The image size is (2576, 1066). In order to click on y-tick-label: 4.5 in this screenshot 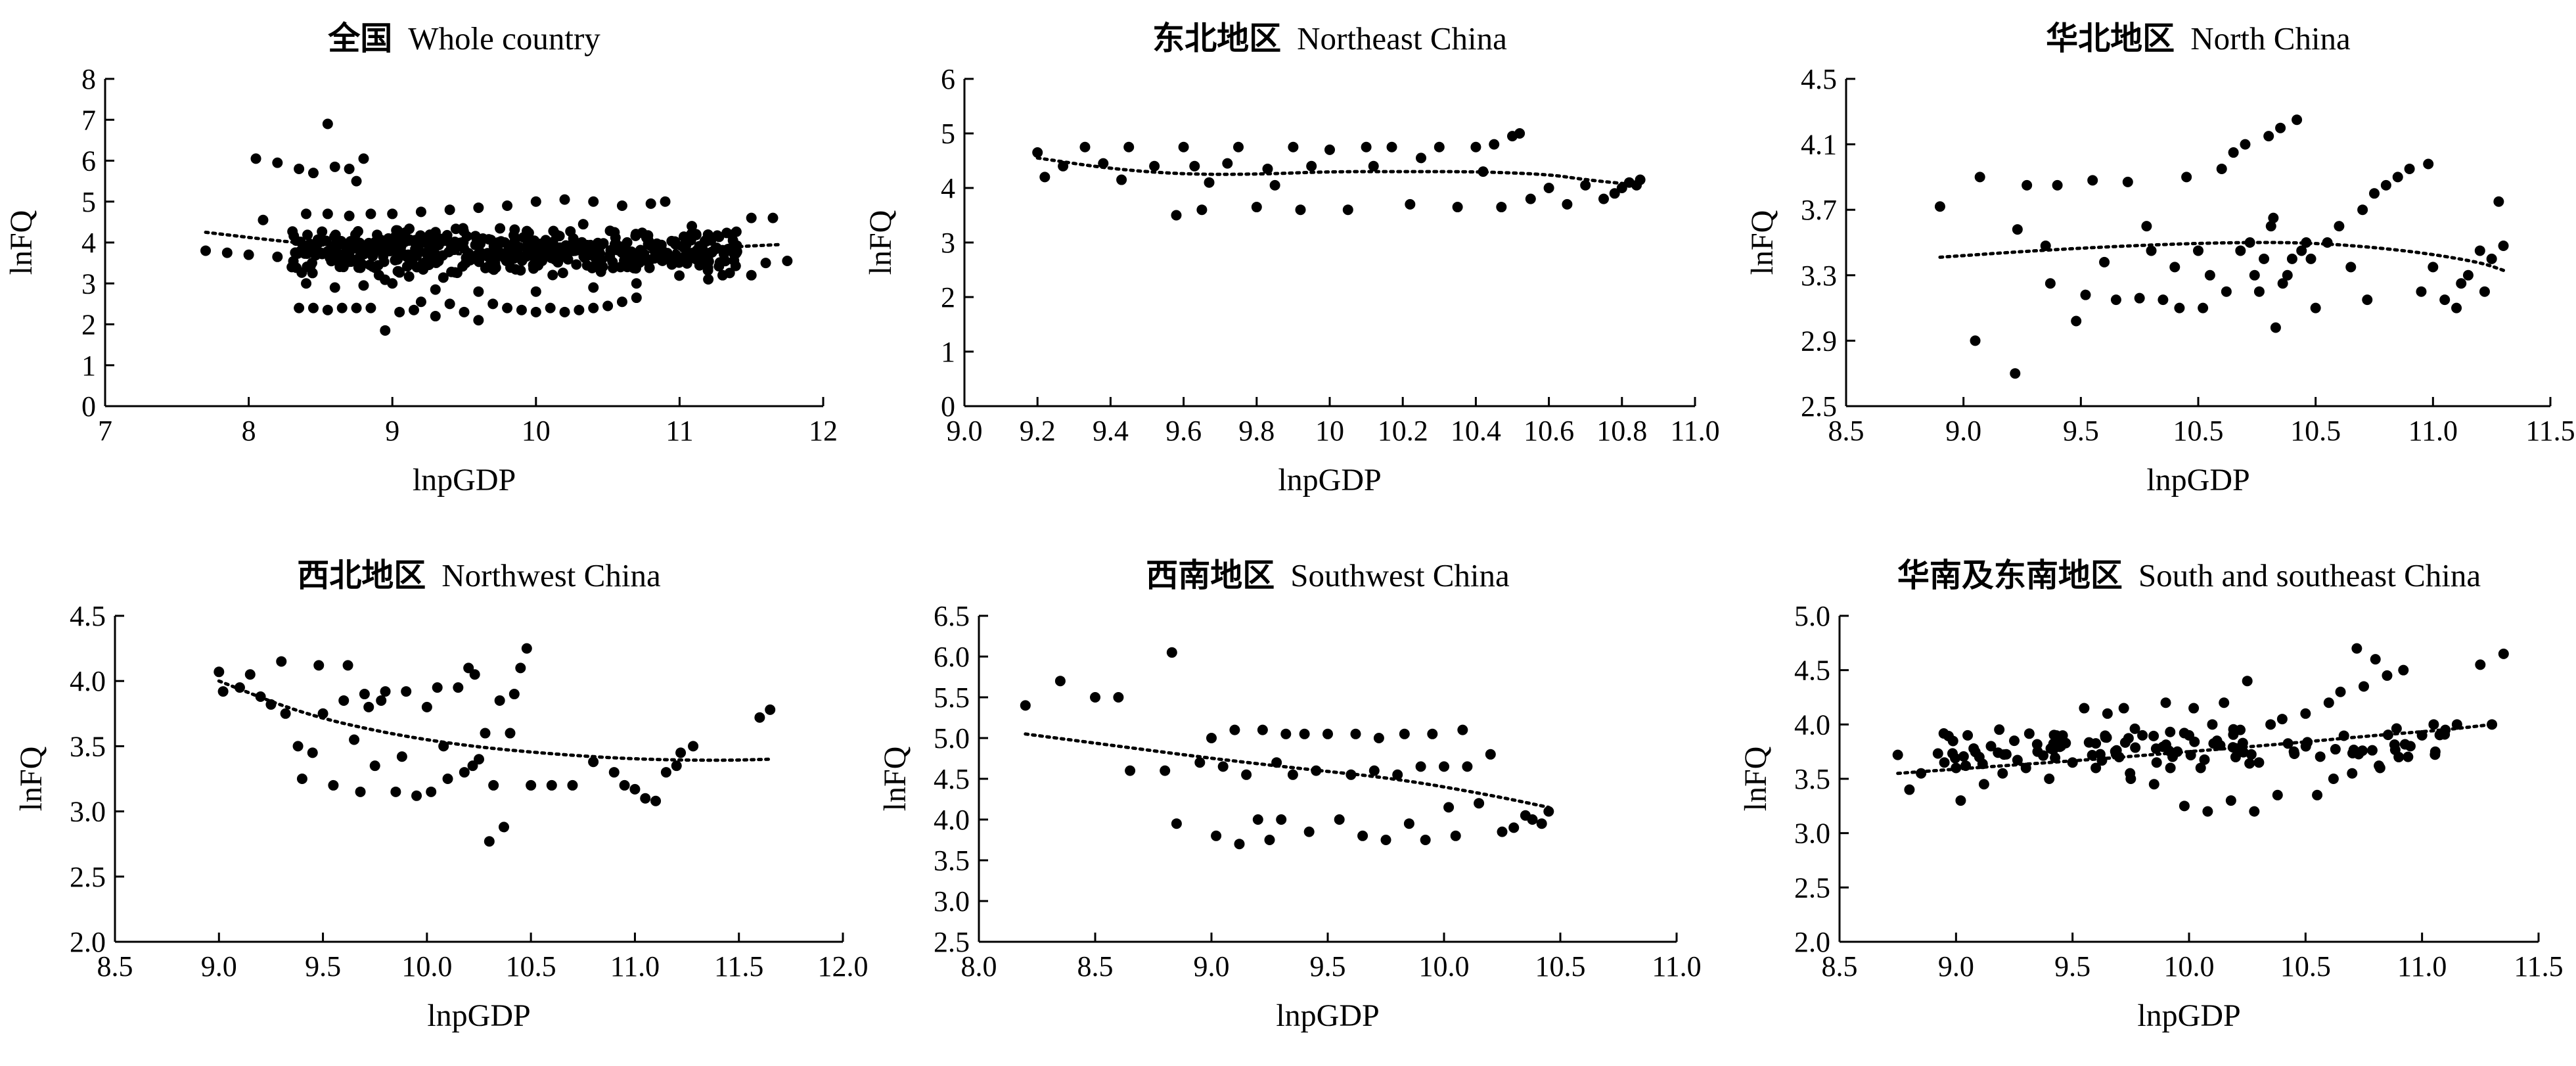, I will do `click(1819, 79)`.